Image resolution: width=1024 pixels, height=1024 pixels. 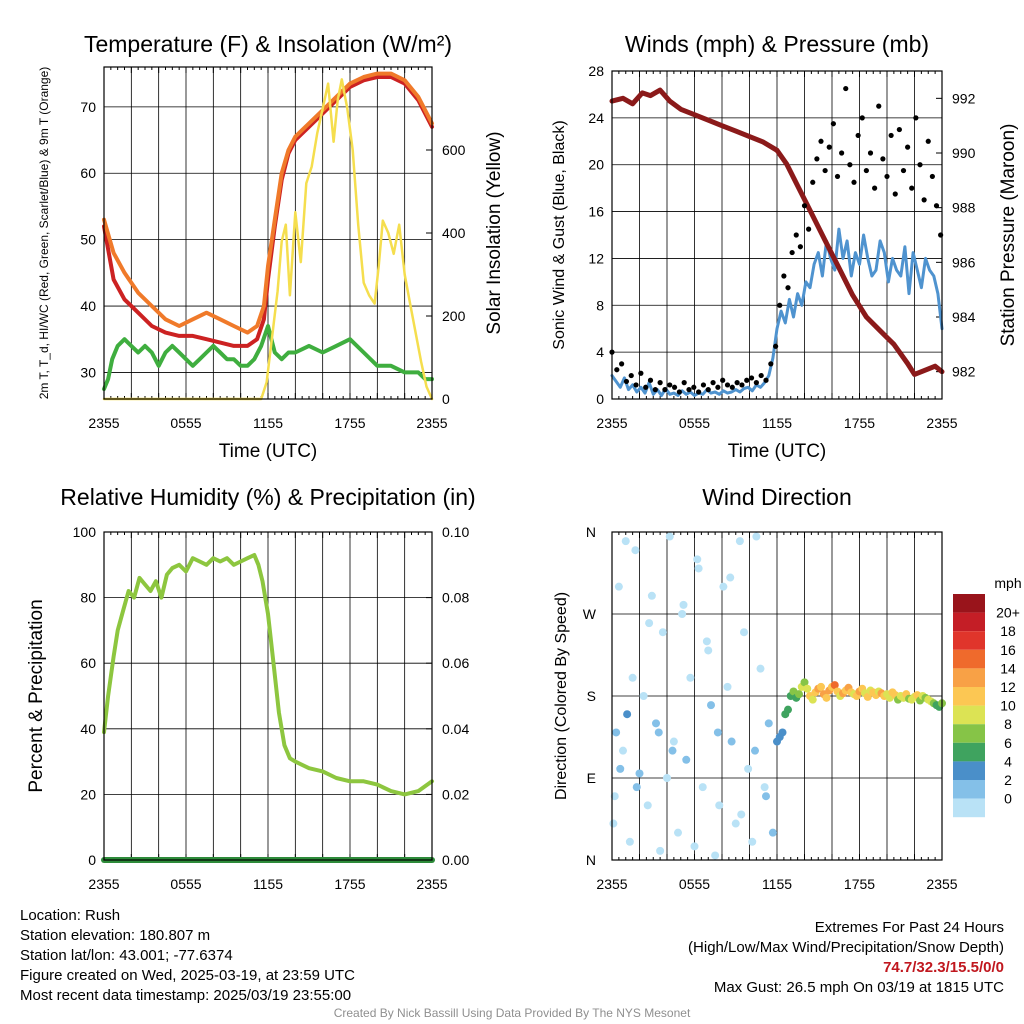 What do you see at coordinates (600, 352) in the screenshot?
I see `y-tick-label: 4` at bounding box center [600, 352].